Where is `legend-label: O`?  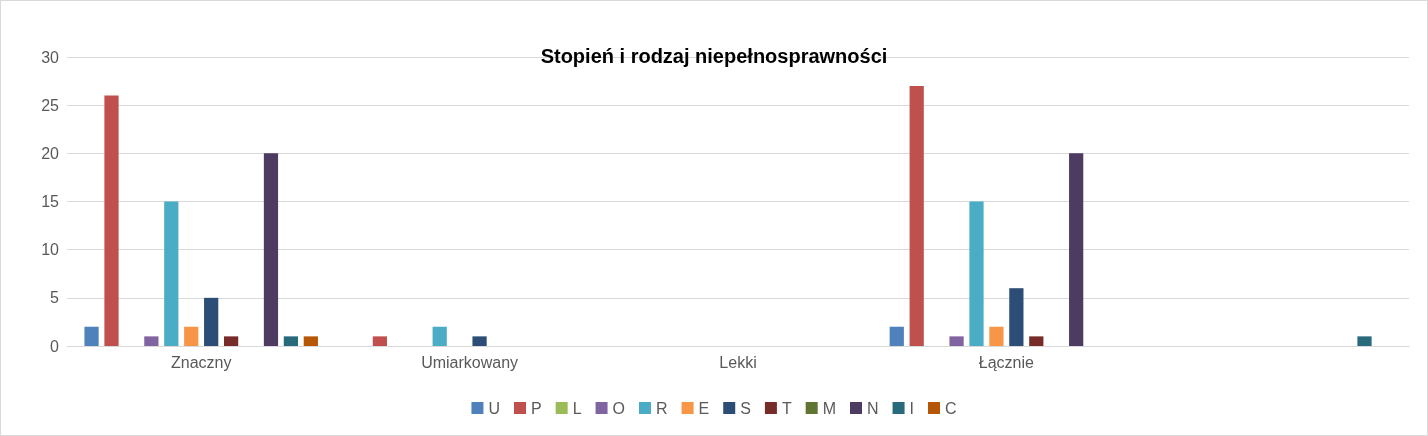
legend-label: O is located at coordinates (619, 408).